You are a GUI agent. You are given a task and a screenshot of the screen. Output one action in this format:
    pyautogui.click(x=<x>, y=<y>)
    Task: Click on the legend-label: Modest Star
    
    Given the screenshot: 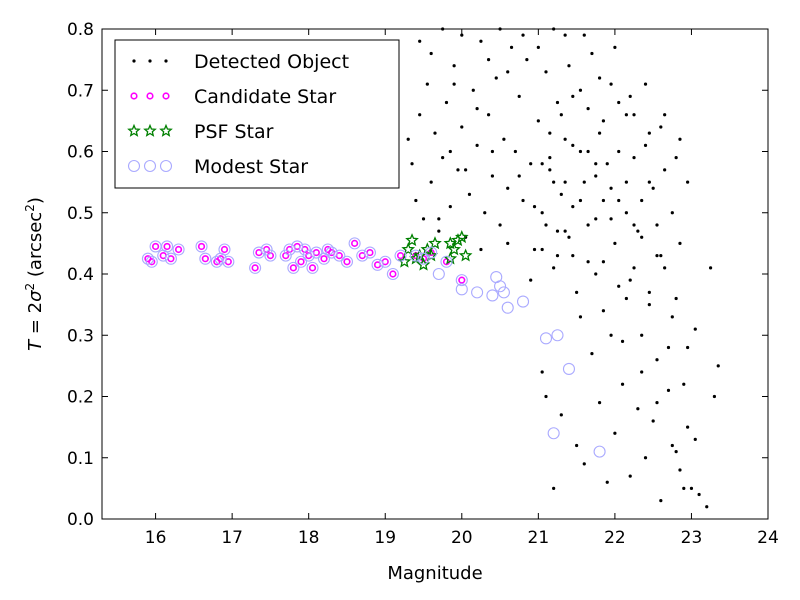 What is the action you would take?
    pyautogui.click(x=251, y=167)
    